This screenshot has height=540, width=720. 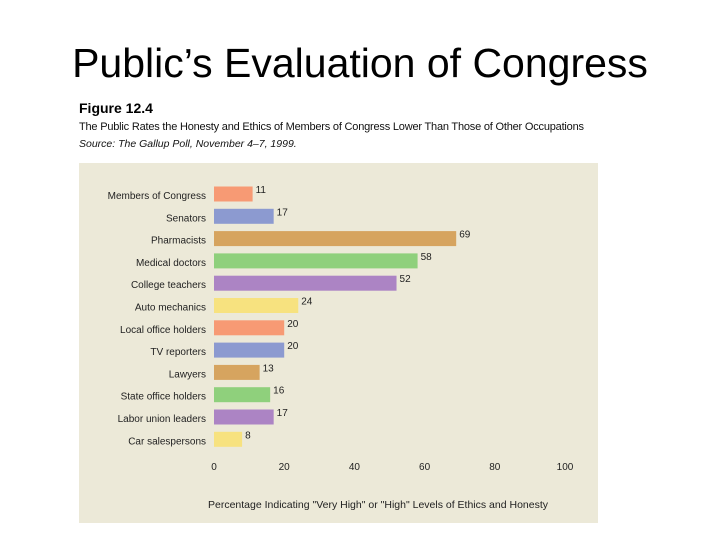 I want to click on data-label: 24, so click(x=307, y=302).